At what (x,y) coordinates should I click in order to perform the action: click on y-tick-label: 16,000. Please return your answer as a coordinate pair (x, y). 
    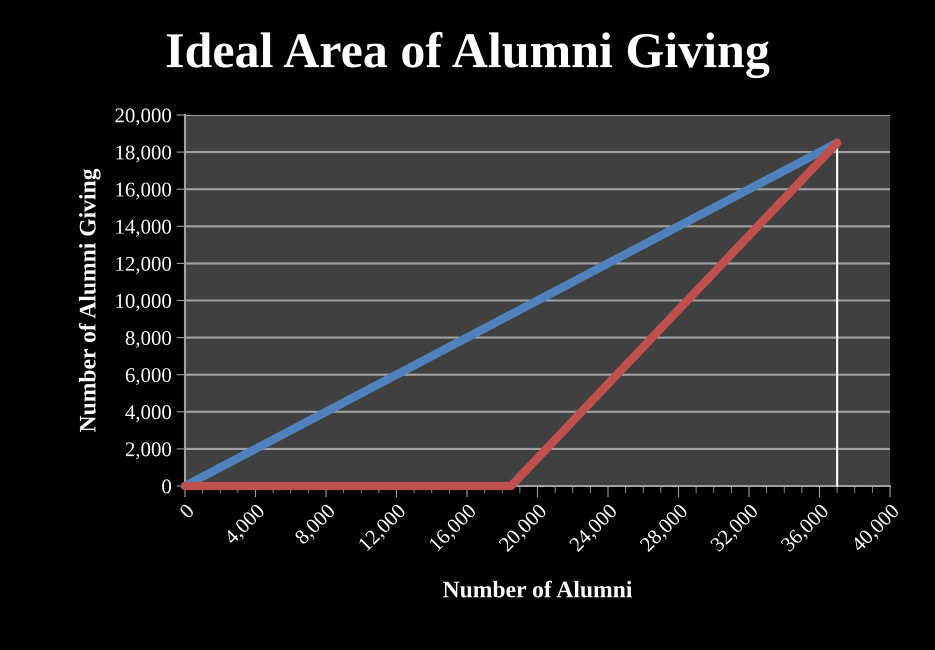
    Looking at the image, I should click on (144, 191).